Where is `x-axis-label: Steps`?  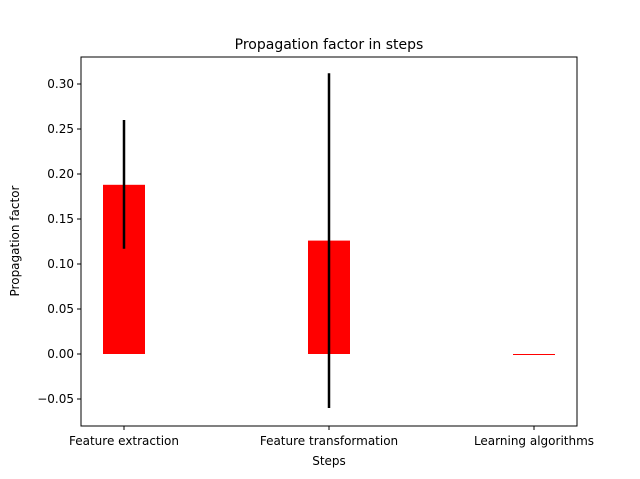 x-axis-label: Steps is located at coordinates (329, 461).